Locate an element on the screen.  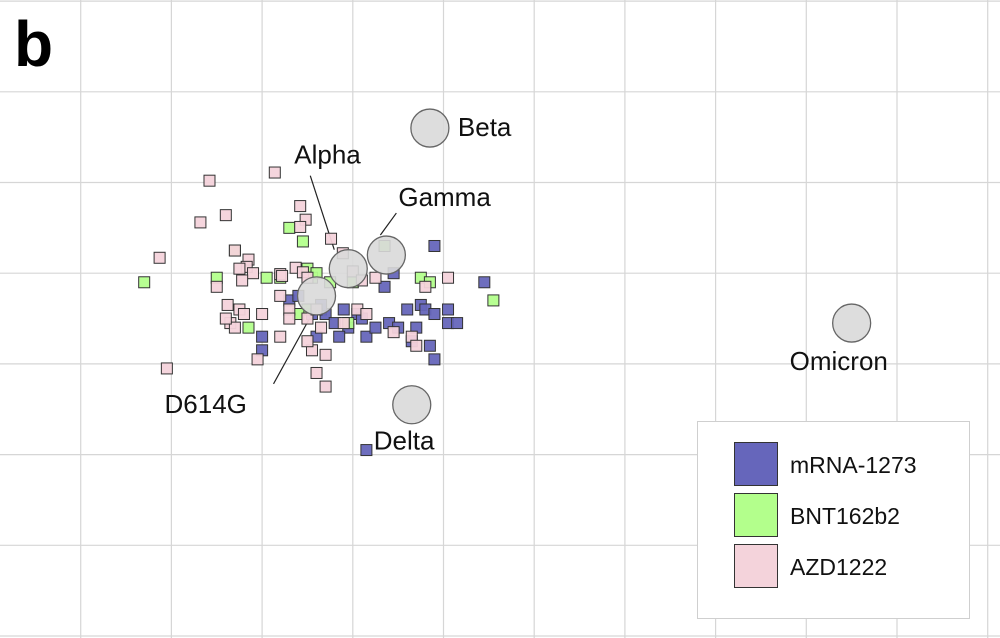
antigen-label-alpha: Alpha is located at coordinates (327, 155).